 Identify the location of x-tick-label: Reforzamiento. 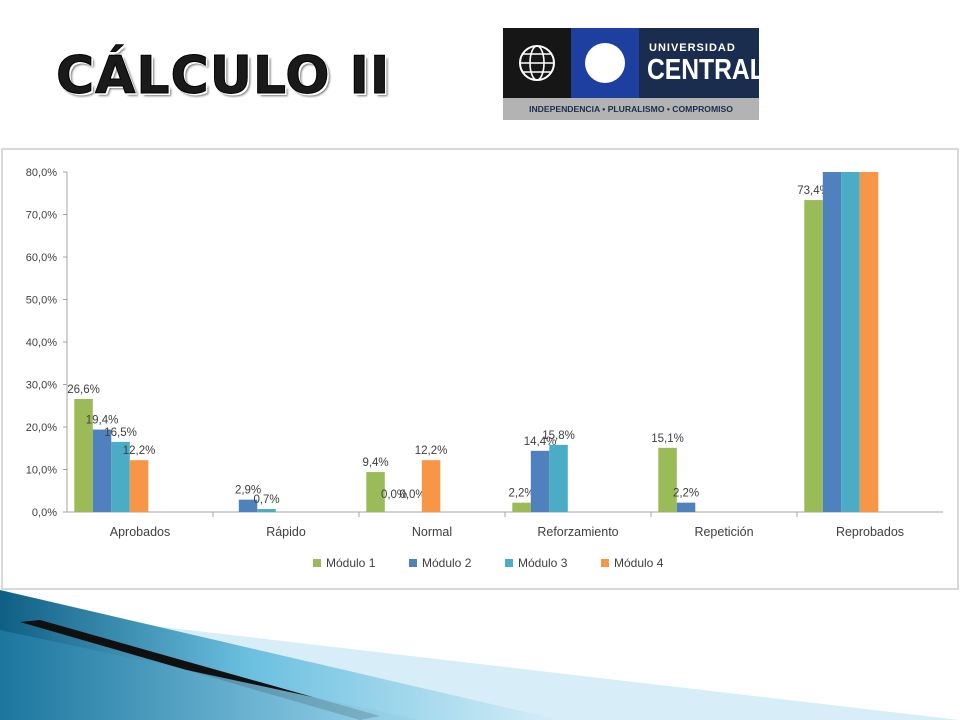
(577, 532).